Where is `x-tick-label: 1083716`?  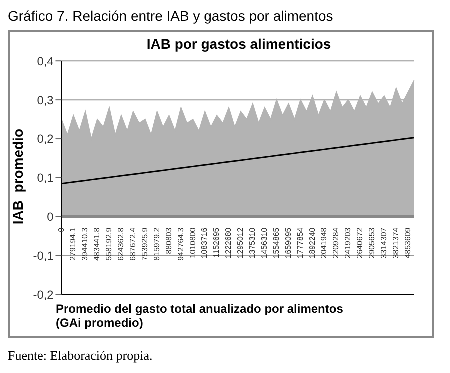
x-tick-label: 1083716 is located at coordinates (205, 243).